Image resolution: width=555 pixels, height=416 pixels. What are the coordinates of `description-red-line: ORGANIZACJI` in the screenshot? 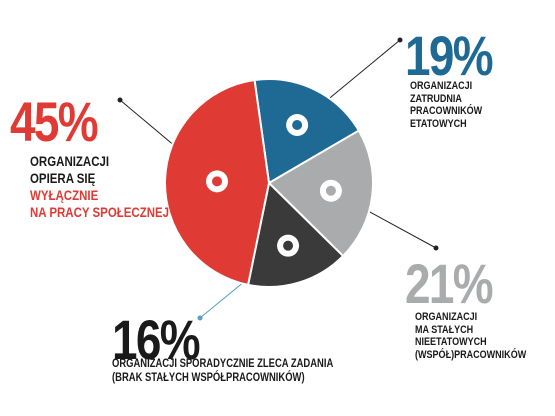 It's located at (70, 161).